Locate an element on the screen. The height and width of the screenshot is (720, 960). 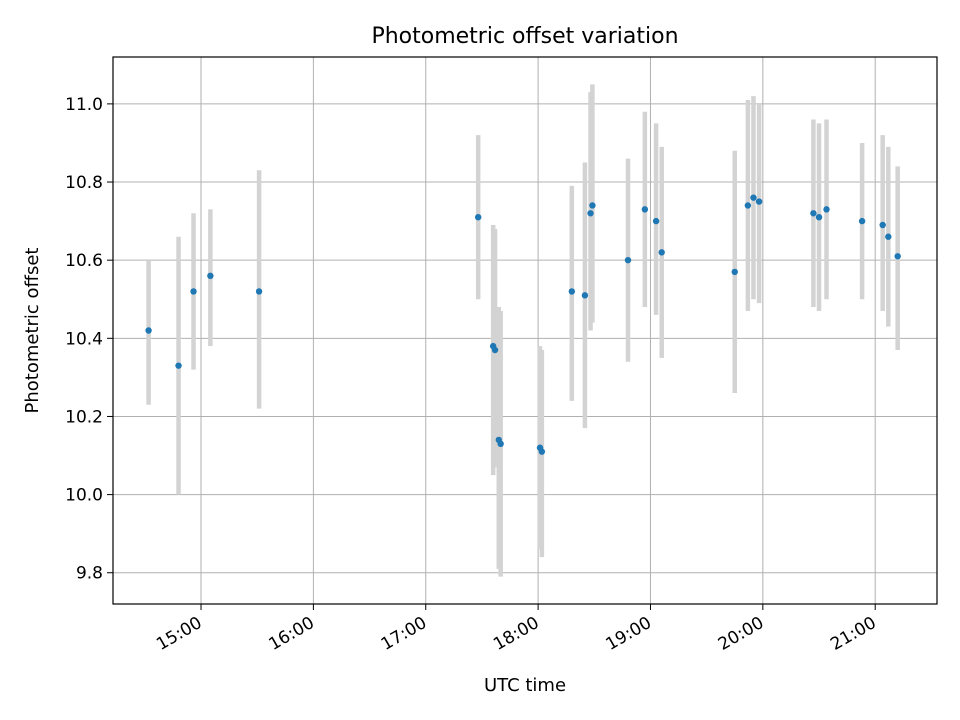
x-tick-label: 20:00 is located at coordinates (741, 634).